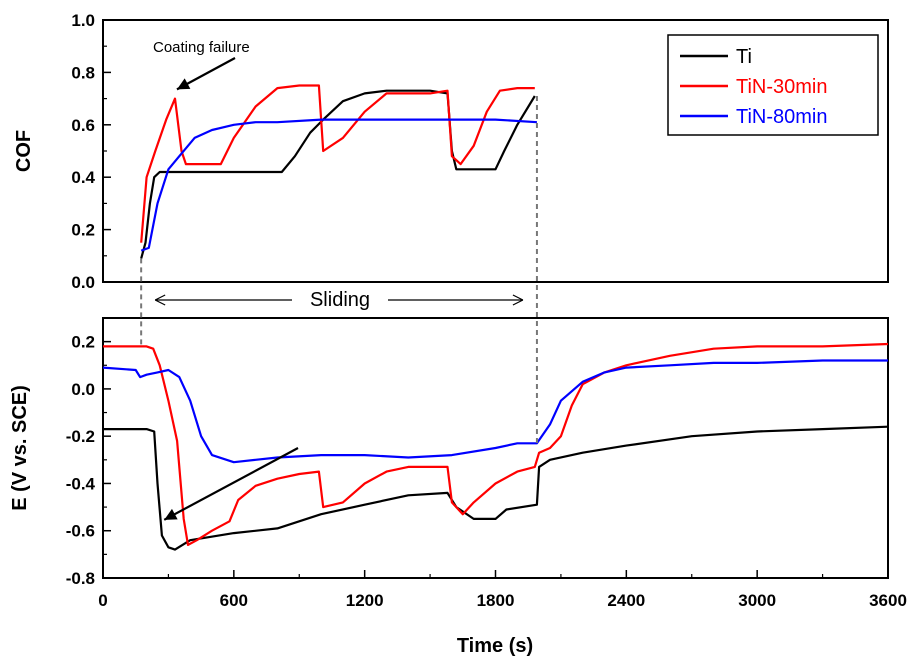 The width and height of the screenshot is (917, 660). What do you see at coordinates (80, 531) in the screenshot?
I see `bottom-y-tick-label: -0.6` at bounding box center [80, 531].